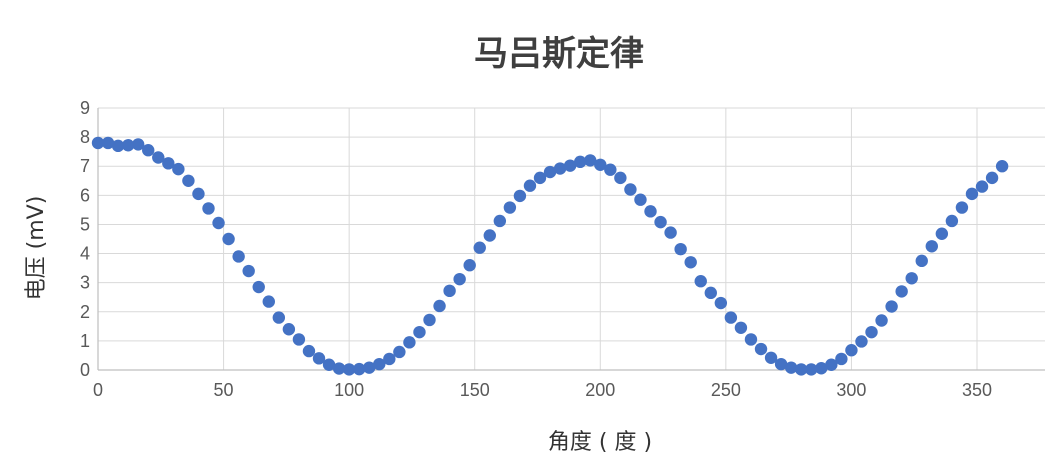 Image resolution: width=1064 pixels, height=467 pixels. What do you see at coordinates (85, 341) in the screenshot?
I see `y-tick-label: 1` at bounding box center [85, 341].